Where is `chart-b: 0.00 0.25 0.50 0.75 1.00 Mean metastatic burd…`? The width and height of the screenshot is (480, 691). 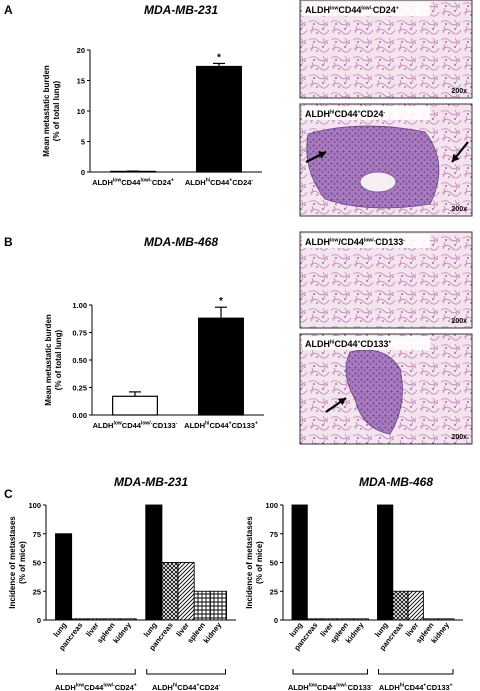 chart-b: 0.00 0.25 0.50 0.75 1.00 Mean metastatic burd… is located at coordinates (154, 363).